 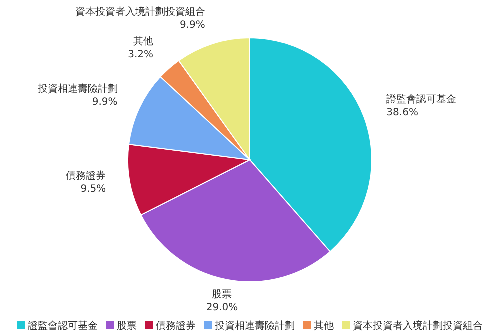 I want to click on legend-label: 其他, so click(x=324, y=326).